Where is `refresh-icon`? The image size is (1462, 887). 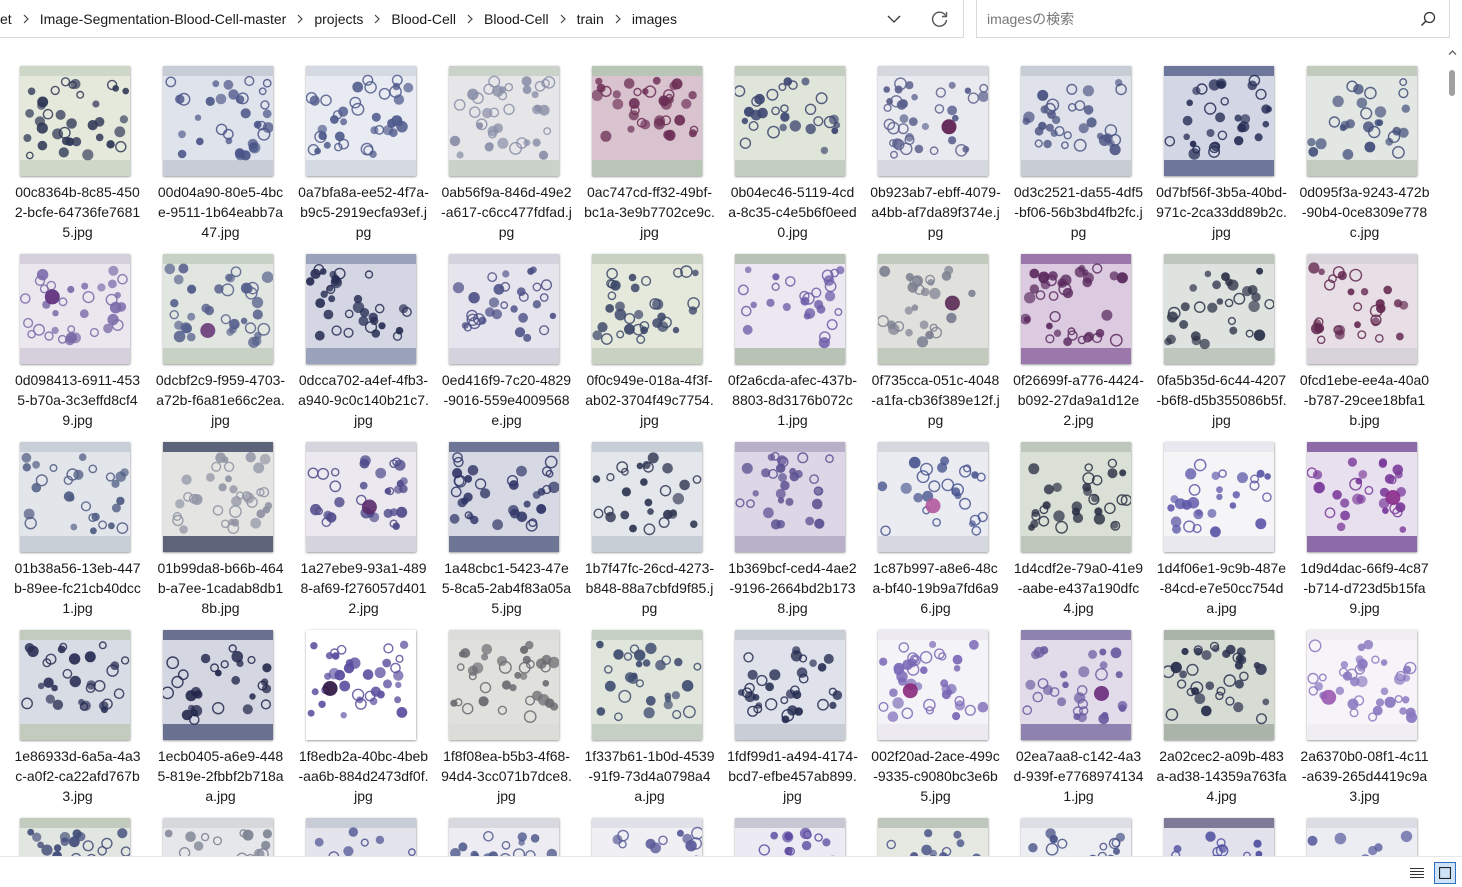
refresh-icon is located at coordinates (940, 18).